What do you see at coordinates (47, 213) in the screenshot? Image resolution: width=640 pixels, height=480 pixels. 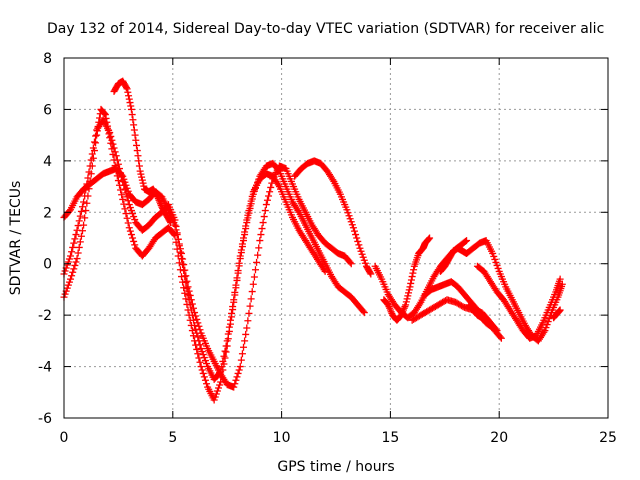 I see `y-tick-label: 2` at bounding box center [47, 213].